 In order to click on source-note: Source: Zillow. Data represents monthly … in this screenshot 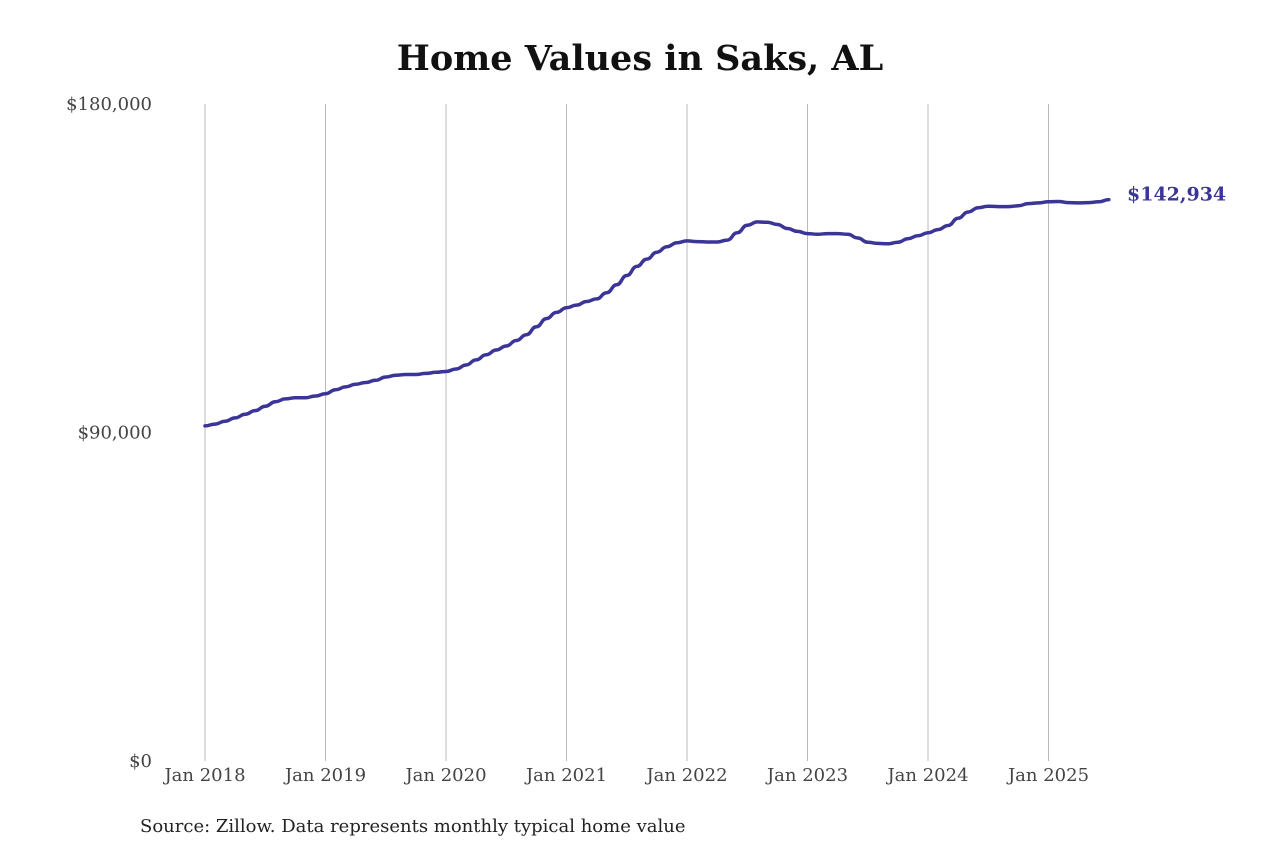, I will do `click(413, 826)`.